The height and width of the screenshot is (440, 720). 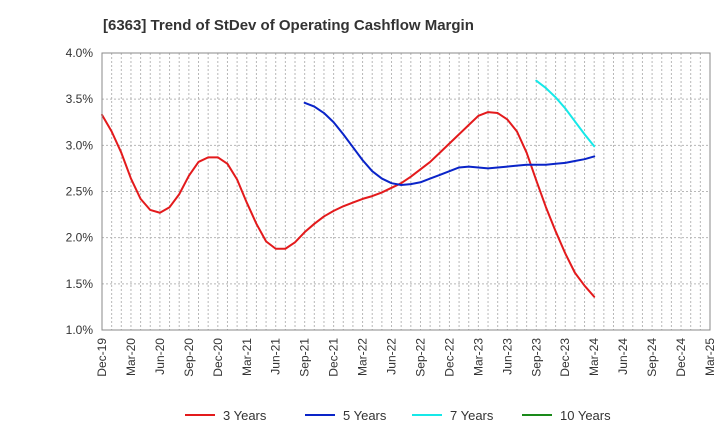 I want to click on x-tick-label: Jun-24, so click(x=623, y=356).